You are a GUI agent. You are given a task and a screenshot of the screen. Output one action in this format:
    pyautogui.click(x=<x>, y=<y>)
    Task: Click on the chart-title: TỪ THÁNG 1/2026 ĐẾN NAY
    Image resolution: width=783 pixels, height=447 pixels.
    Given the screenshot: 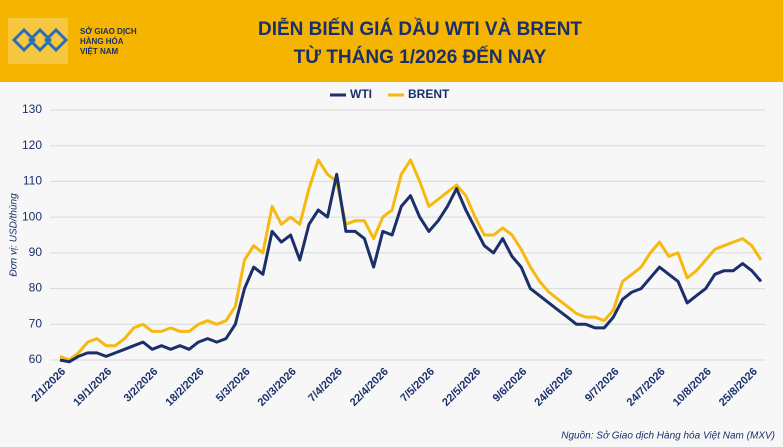 What is the action you would take?
    pyautogui.click(x=420, y=57)
    